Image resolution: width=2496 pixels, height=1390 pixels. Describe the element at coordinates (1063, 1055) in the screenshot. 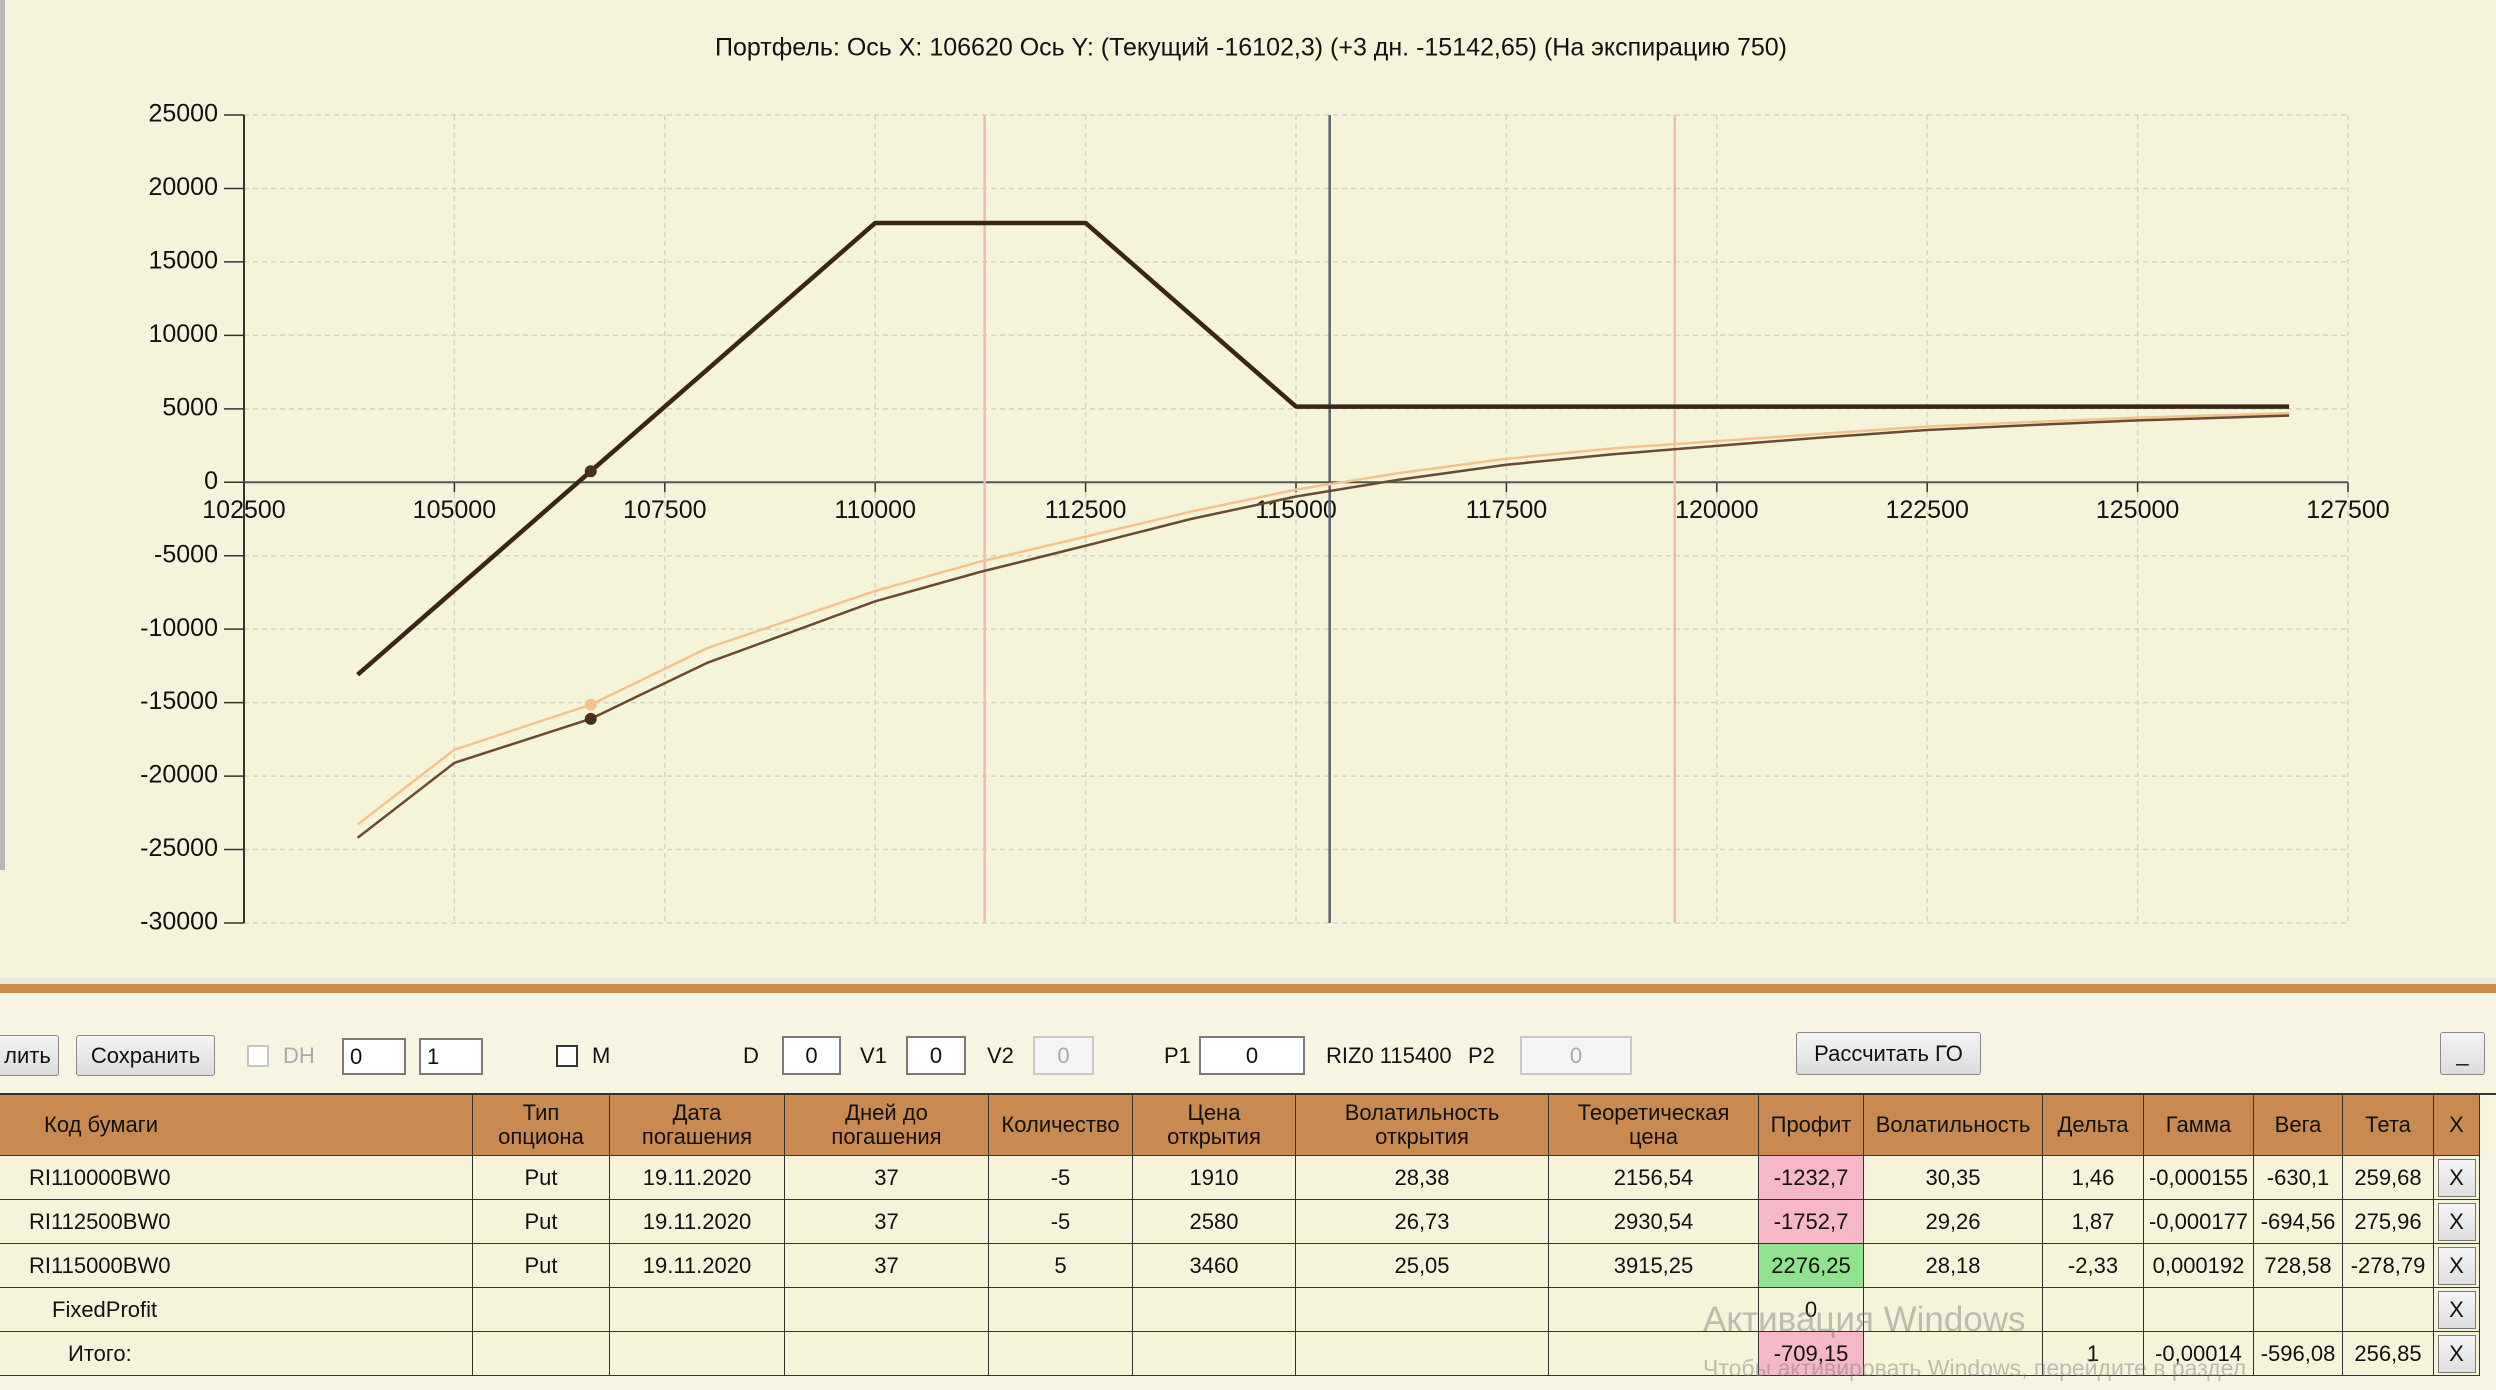

I see `v2-input: 0` at that location.